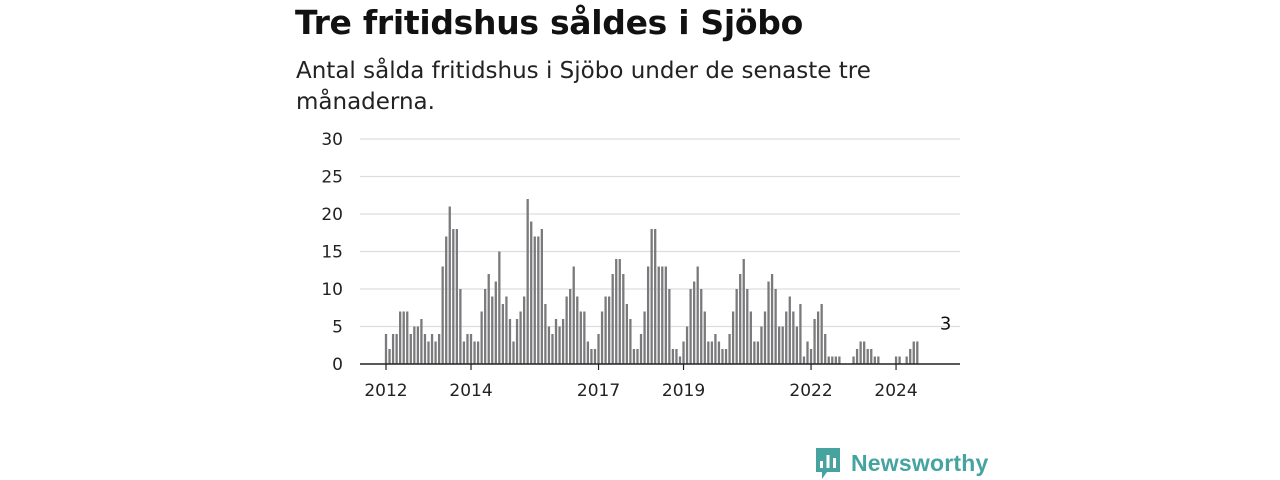 The height and width of the screenshot is (480, 1280). Describe the element at coordinates (895, 391) in the screenshot. I see `x-tick-label: 2024` at that location.